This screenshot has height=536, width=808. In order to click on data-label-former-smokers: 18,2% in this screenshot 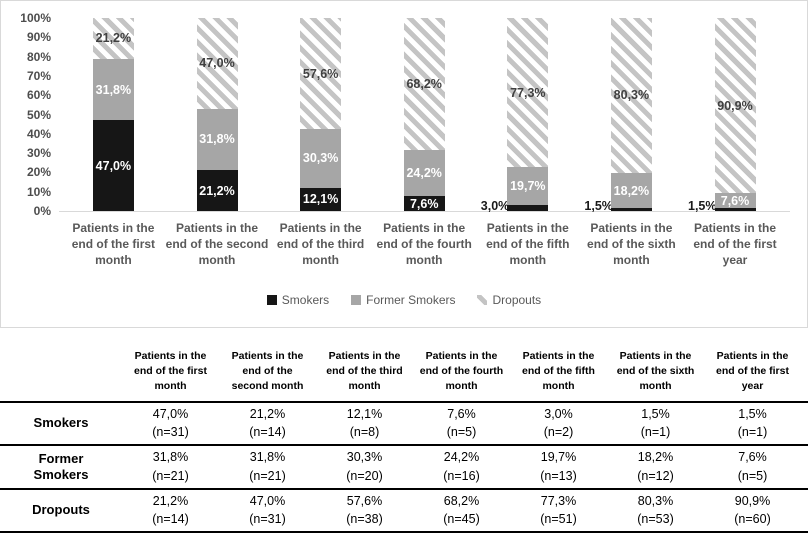, I will do `click(631, 190)`.